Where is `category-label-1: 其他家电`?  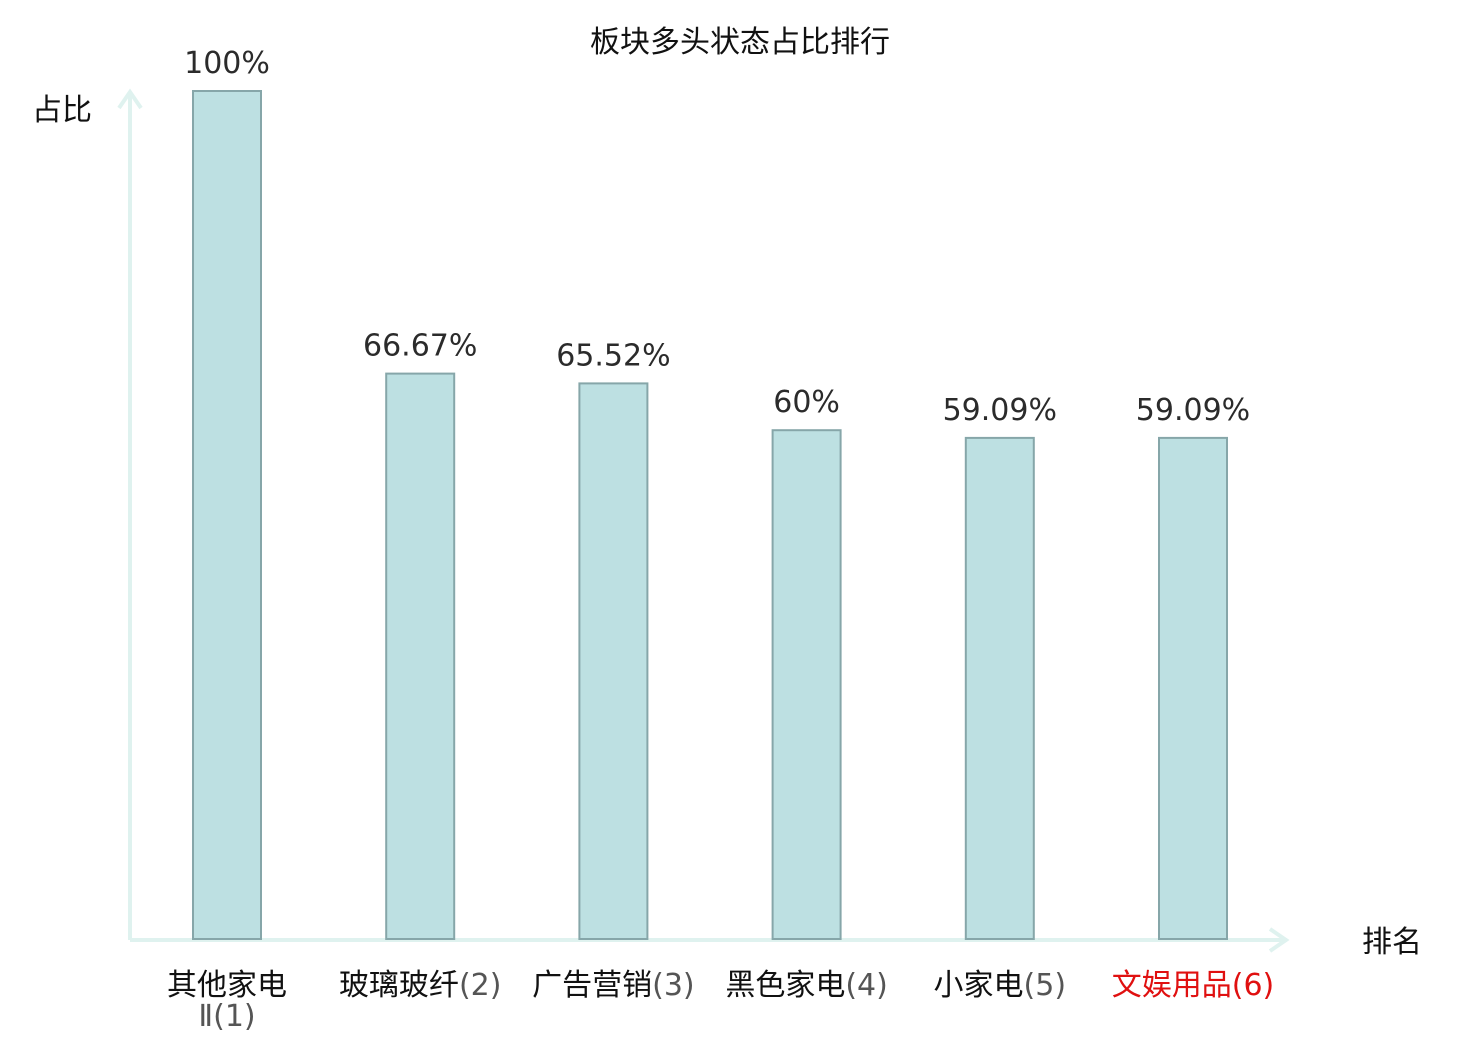
category-label-1: 其他家电 is located at coordinates (227, 985).